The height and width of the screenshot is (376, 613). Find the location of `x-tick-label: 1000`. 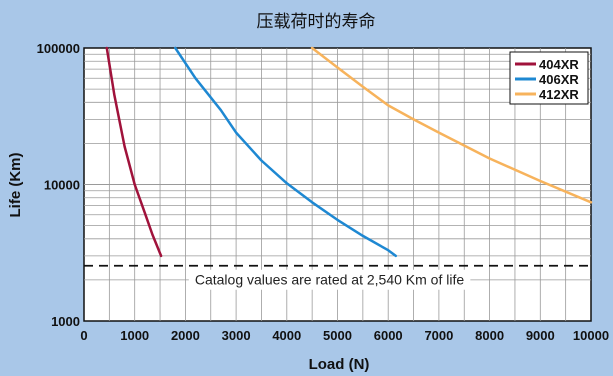

x-tick-label: 1000 is located at coordinates (134, 335).